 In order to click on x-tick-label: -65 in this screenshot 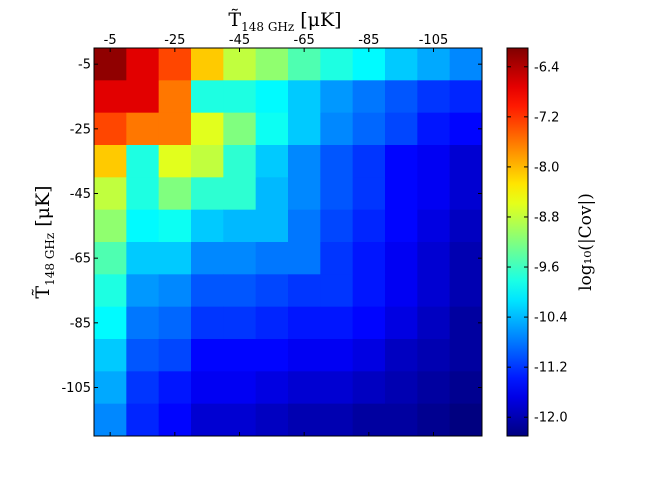, I will do `click(304, 40)`.